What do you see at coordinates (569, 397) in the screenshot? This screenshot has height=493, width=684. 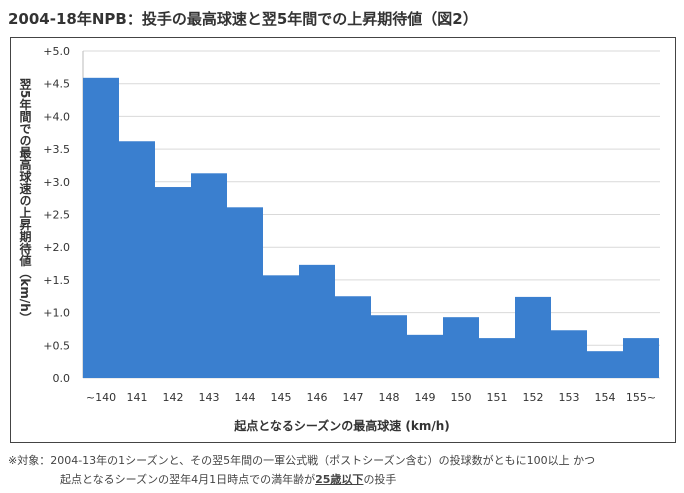 I see `x-tick-label: 153` at bounding box center [569, 397].